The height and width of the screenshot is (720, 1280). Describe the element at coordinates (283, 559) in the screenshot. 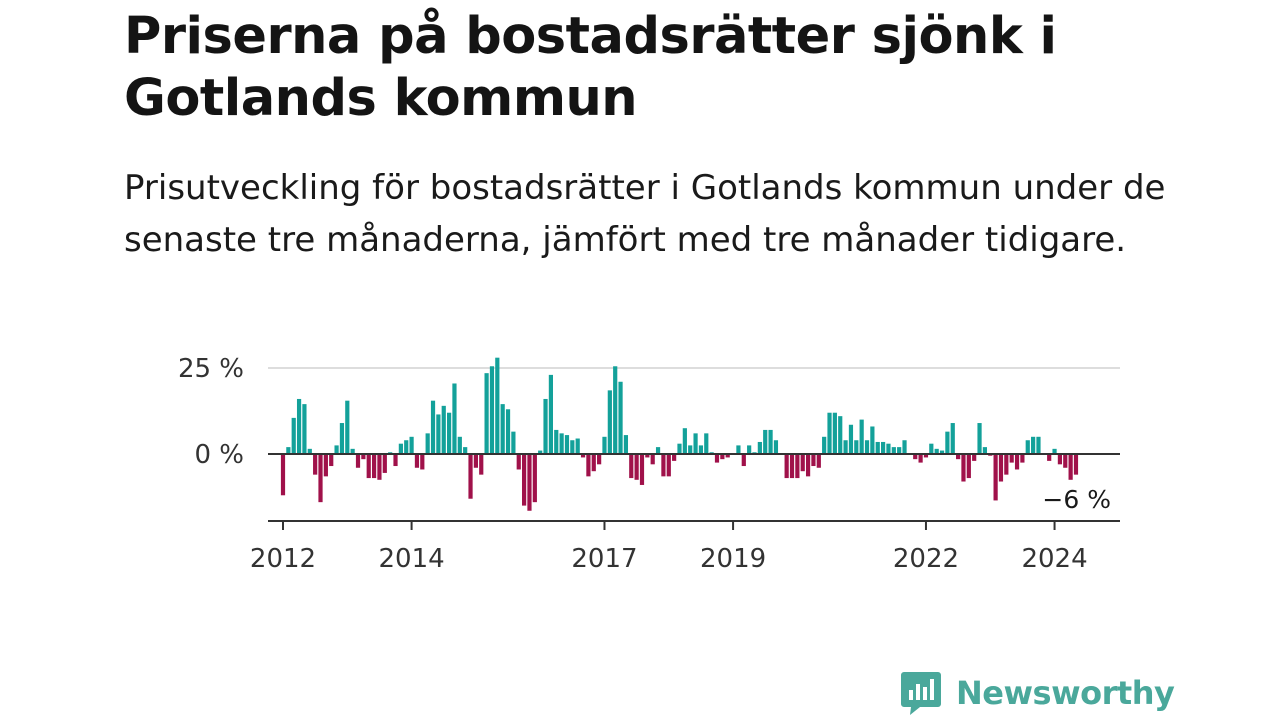

I see `x-tick-label: 2012` at that location.